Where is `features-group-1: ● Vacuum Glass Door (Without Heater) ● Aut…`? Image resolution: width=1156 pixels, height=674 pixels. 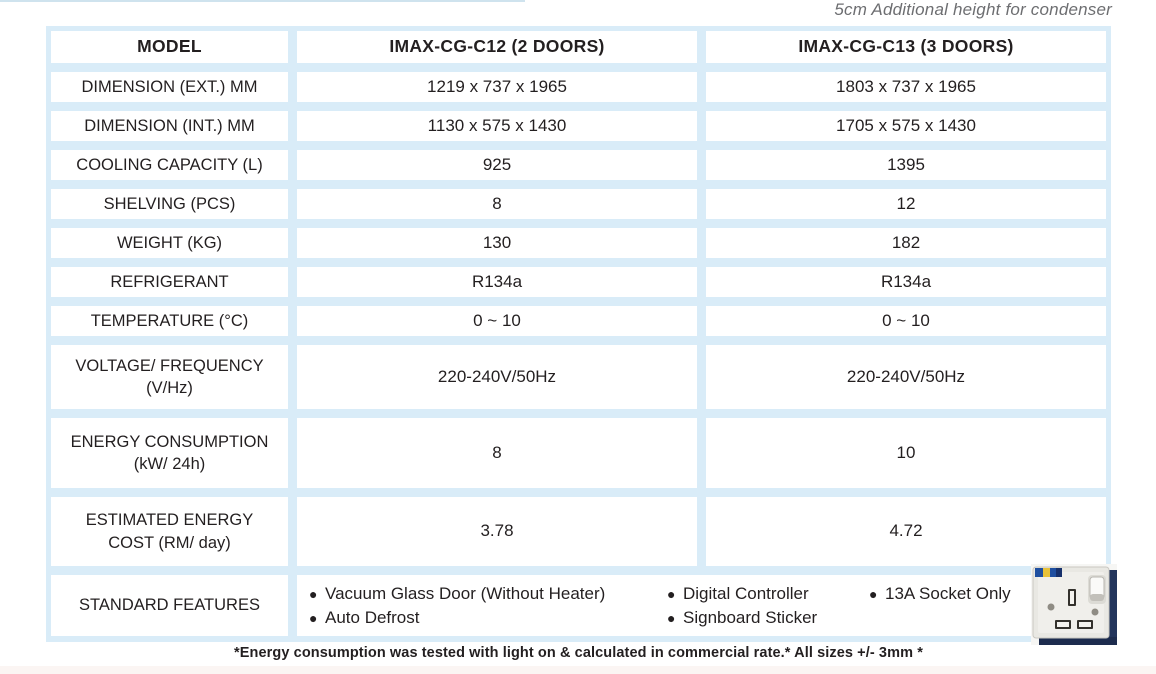 features-group-1: ● Vacuum Glass Door (Without Heater) ● Aut… is located at coordinates (488, 606).